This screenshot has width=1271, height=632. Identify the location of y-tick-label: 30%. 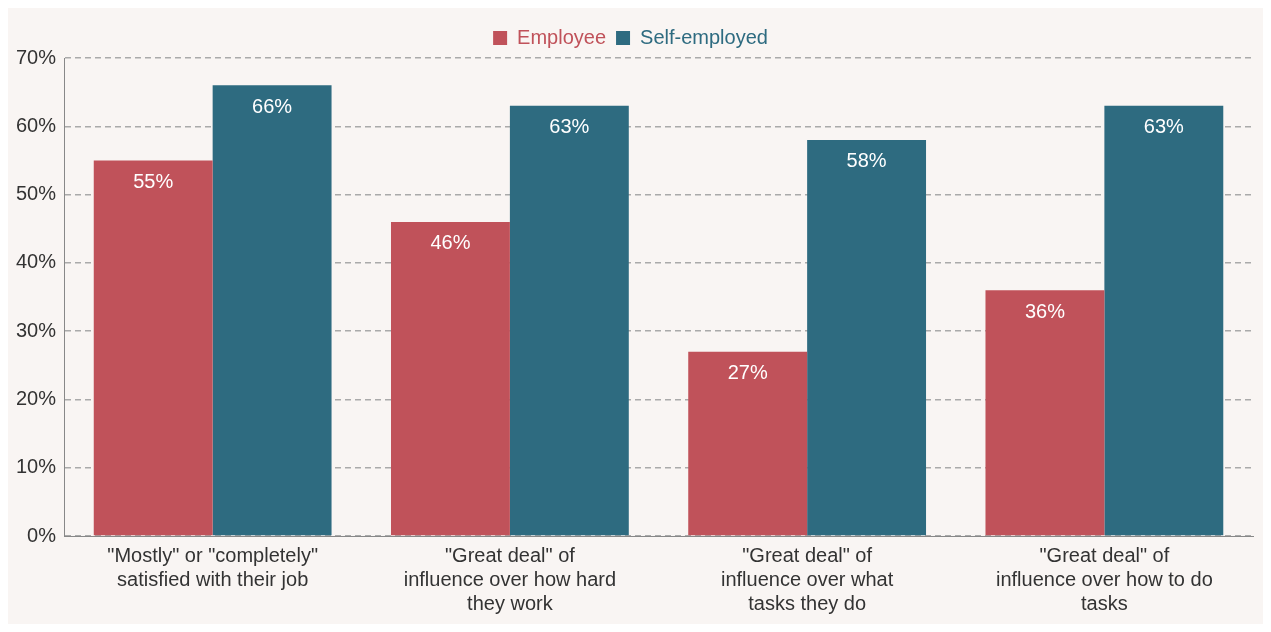
(36, 329).